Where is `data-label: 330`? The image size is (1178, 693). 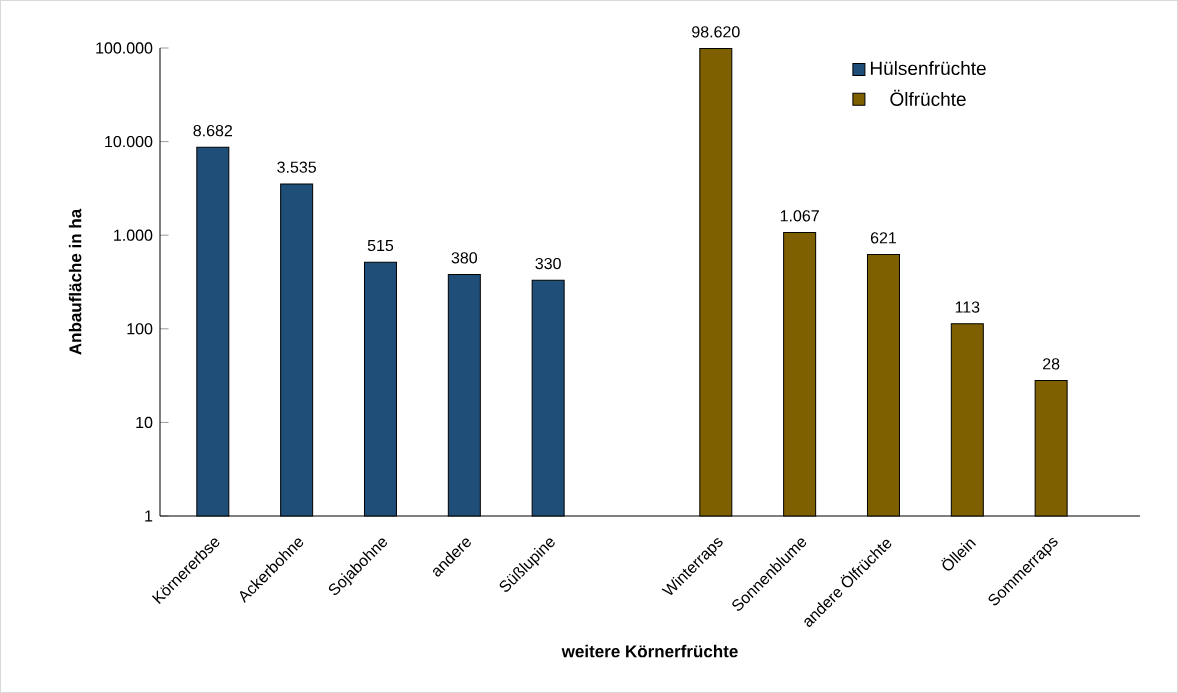
data-label: 330 is located at coordinates (548, 263).